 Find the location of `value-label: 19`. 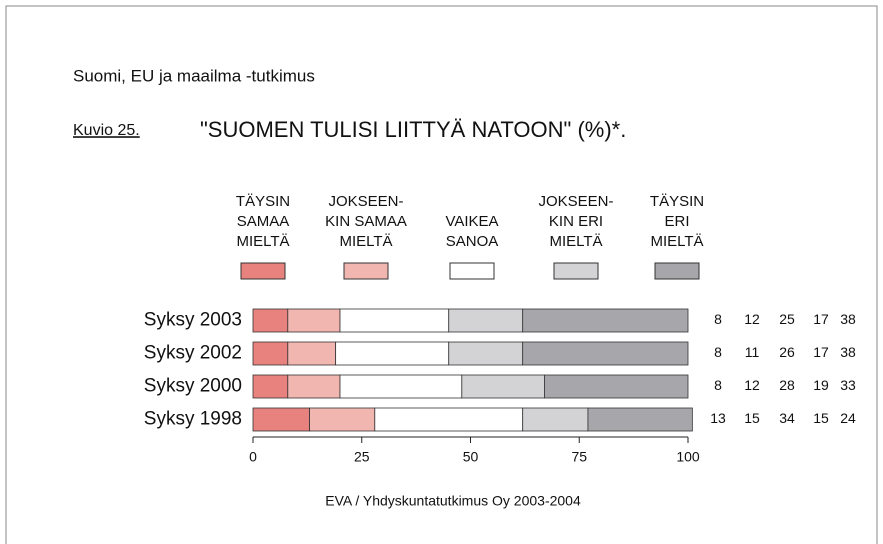

value-label: 19 is located at coordinates (821, 385).